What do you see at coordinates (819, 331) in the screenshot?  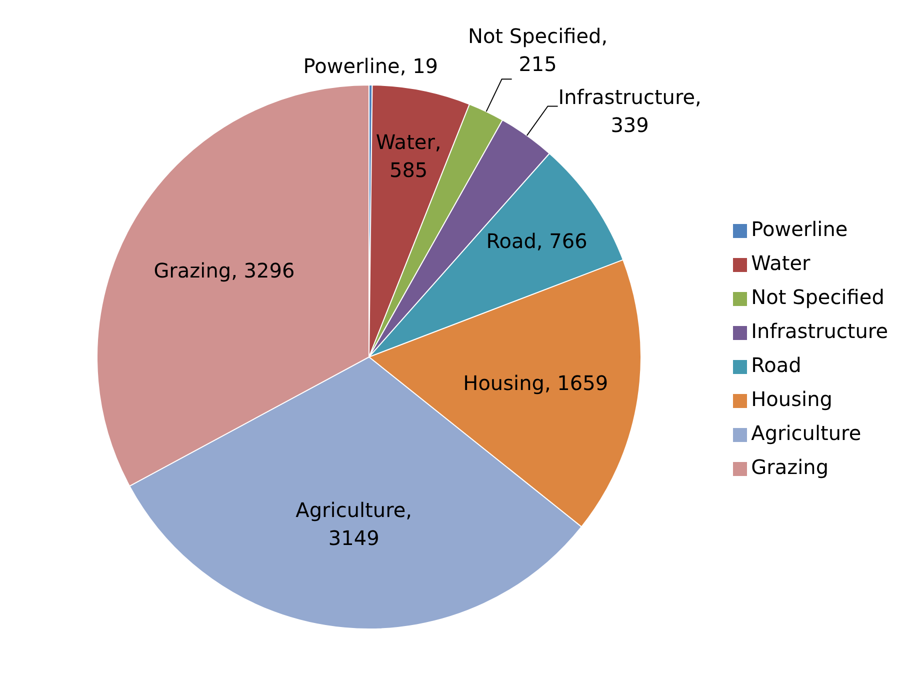 I see `legend-label: Infrastructure` at bounding box center [819, 331].